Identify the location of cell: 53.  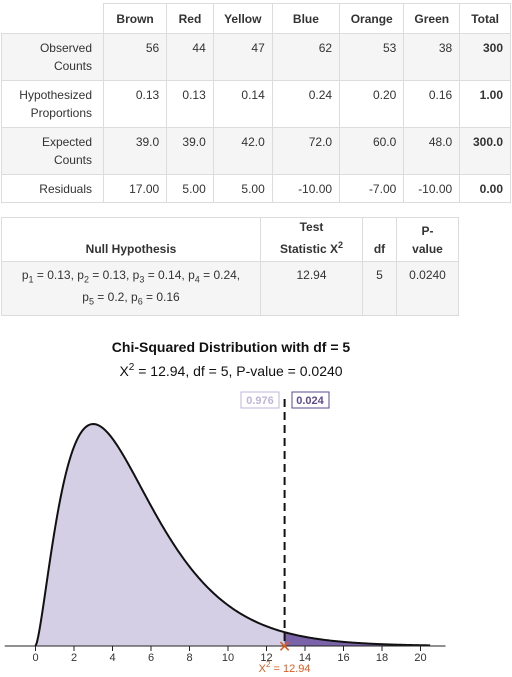
(372, 57).